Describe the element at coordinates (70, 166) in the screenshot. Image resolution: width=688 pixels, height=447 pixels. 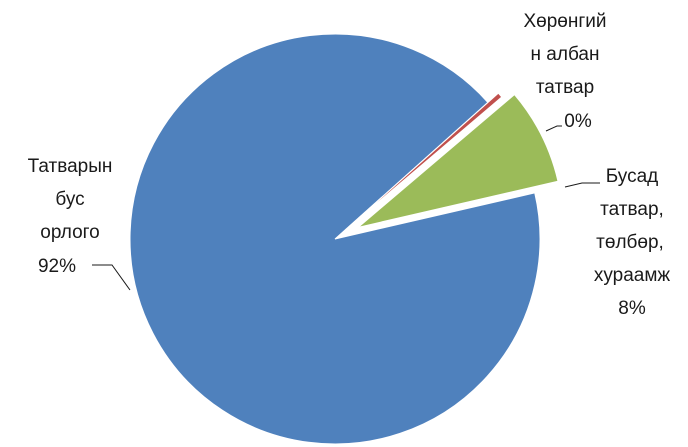
I see `label-nontax-revenue-line1: Татварын` at that location.